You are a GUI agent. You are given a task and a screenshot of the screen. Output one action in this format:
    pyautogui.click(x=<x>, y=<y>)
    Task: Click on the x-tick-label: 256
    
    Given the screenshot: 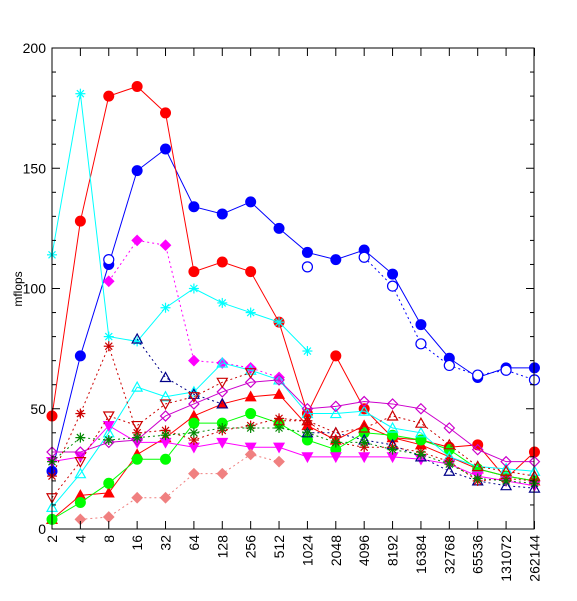 What is the action you would take?
    pyautogui.click(x=251, y=547)
    